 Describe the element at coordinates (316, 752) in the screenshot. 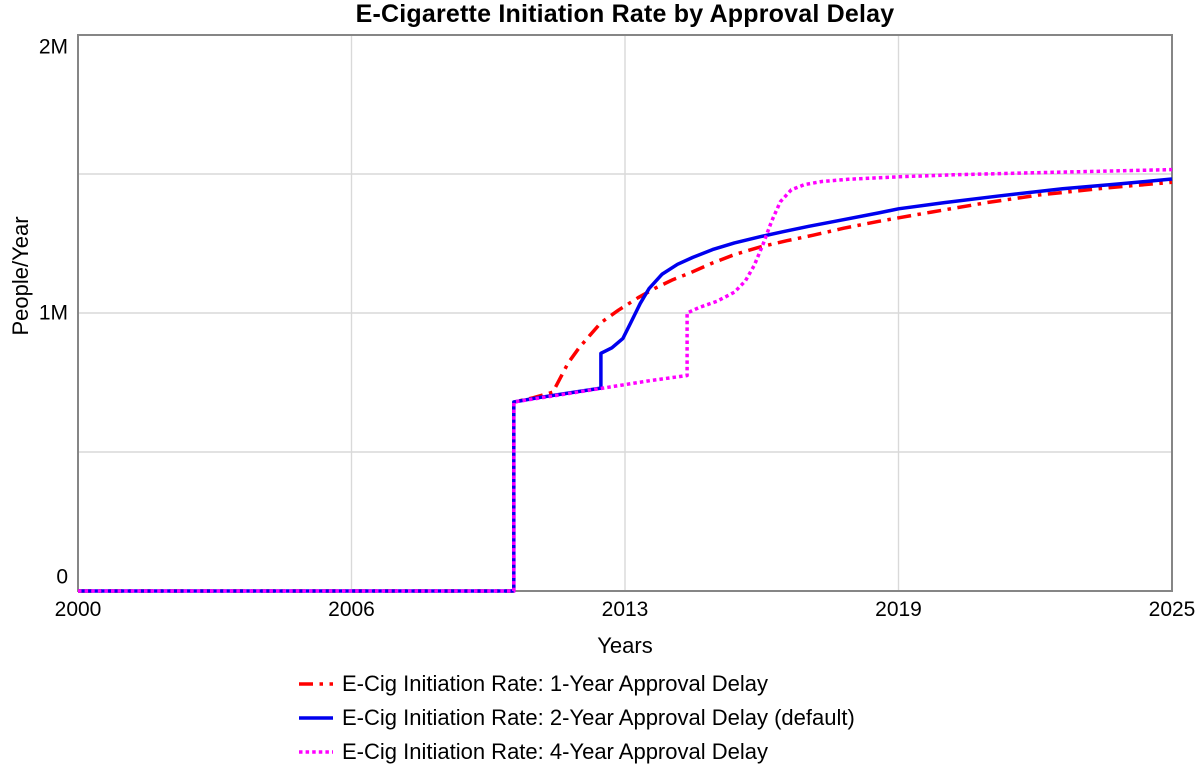

I see `dotted-line-swatch-icon` at that location.